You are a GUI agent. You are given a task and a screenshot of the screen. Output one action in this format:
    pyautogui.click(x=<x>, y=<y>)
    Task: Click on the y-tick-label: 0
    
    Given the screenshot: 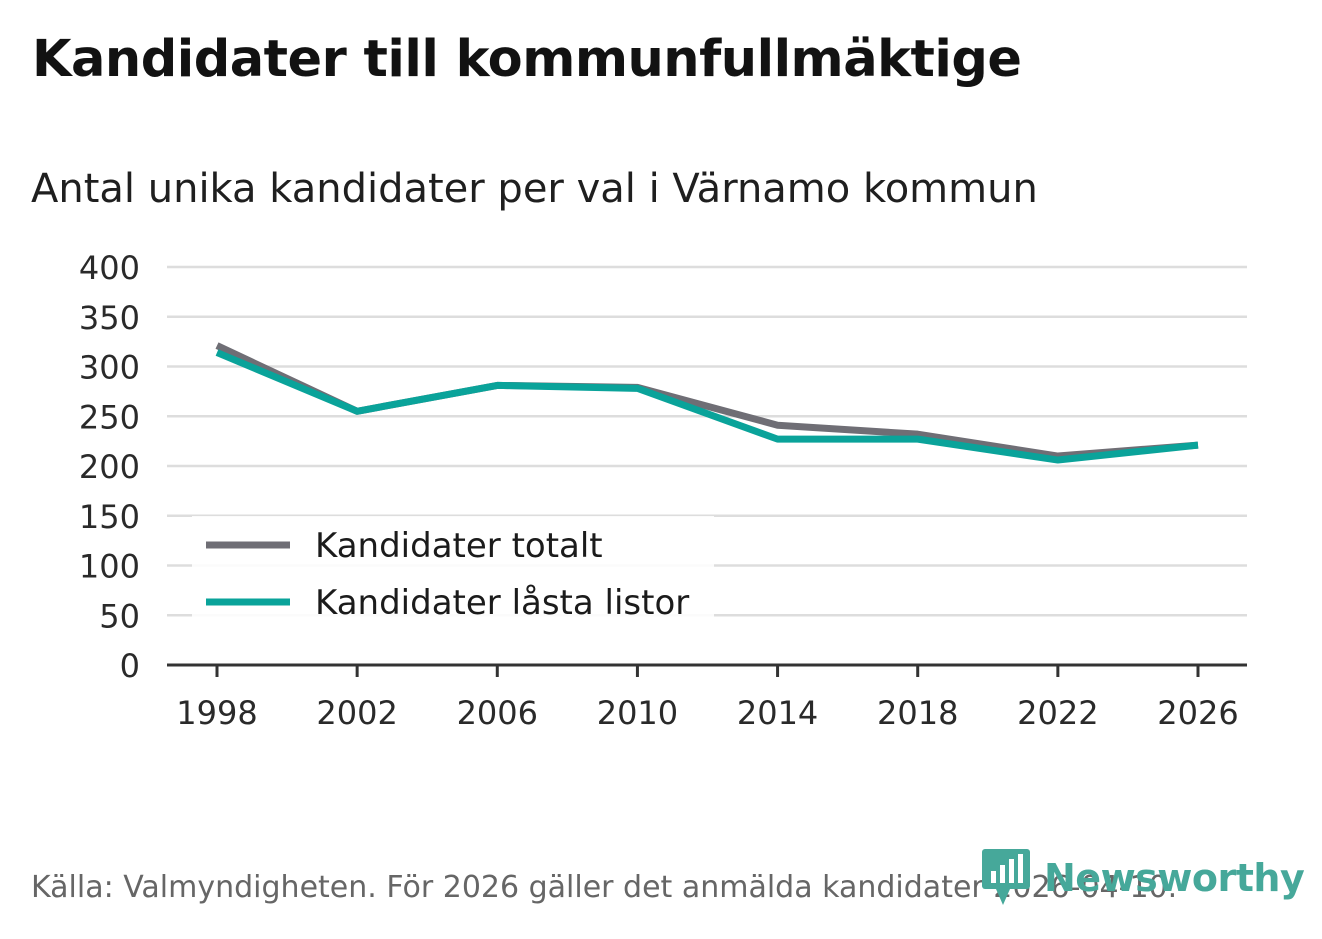 What is the action you would take?
    pyautogui.click(x=130, y=666)
    